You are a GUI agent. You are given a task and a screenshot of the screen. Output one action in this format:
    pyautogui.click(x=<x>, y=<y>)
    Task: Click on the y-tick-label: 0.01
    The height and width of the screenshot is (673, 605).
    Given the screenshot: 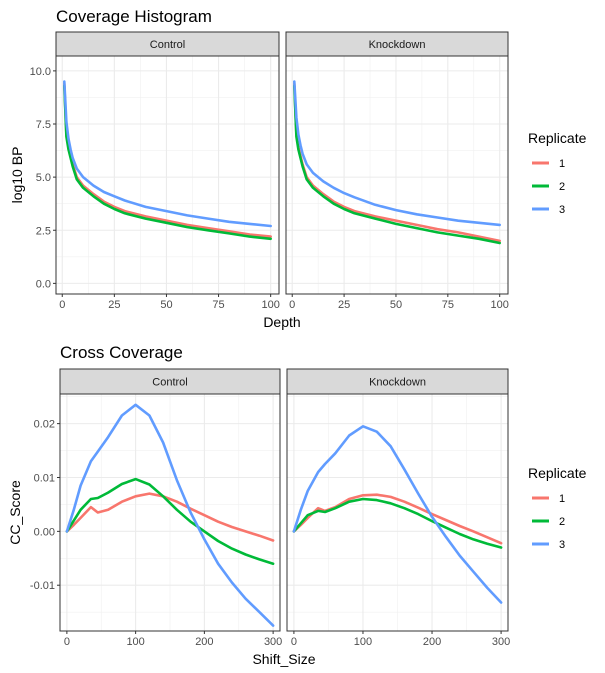 What is the action you would take?
    pyautogui.click(x=44, y=478)
    